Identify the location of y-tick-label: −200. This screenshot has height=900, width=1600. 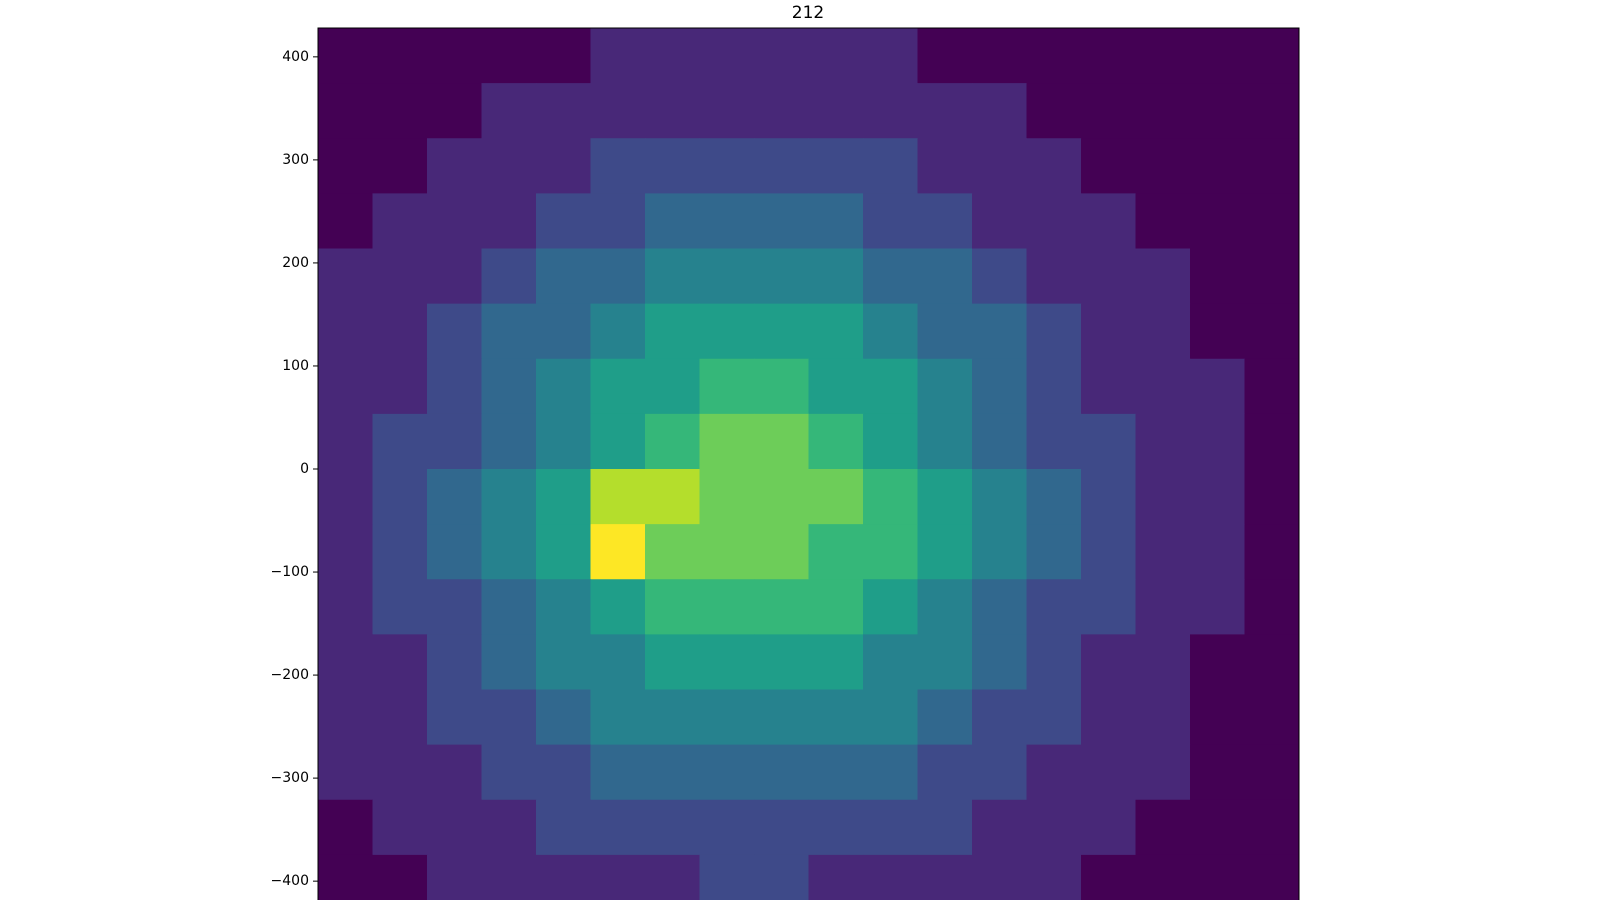
(290, 675).